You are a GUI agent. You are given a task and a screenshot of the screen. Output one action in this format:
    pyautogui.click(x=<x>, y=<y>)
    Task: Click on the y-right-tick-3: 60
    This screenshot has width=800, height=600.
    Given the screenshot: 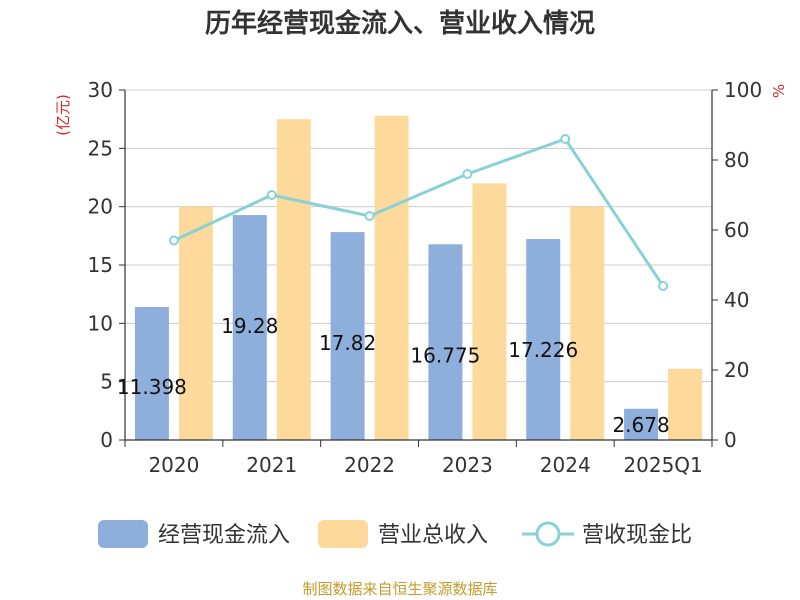 What is the action you would take?
    pyautogui.click(x=736, y=230)
    